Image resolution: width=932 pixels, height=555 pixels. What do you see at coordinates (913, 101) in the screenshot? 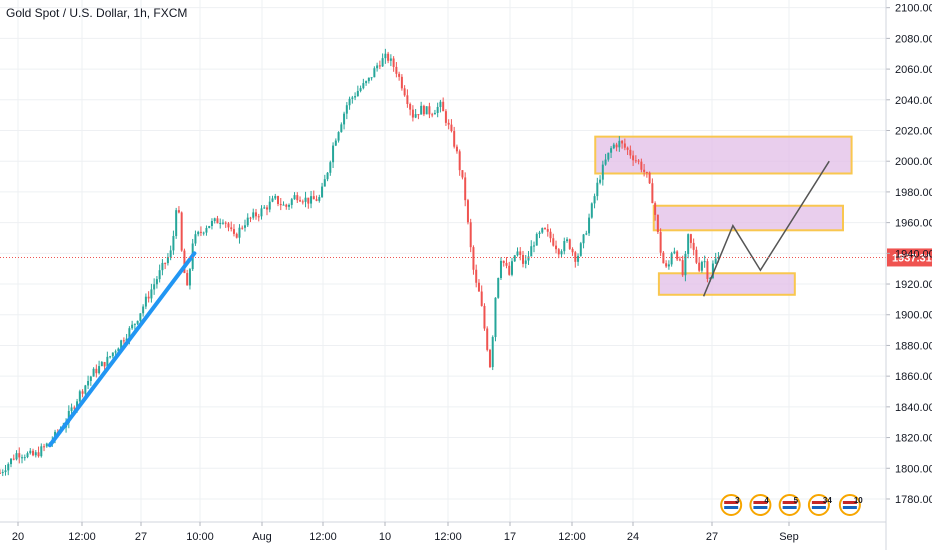
I see `y-tick-label: 2040.00` at bounding box center [913, 101].